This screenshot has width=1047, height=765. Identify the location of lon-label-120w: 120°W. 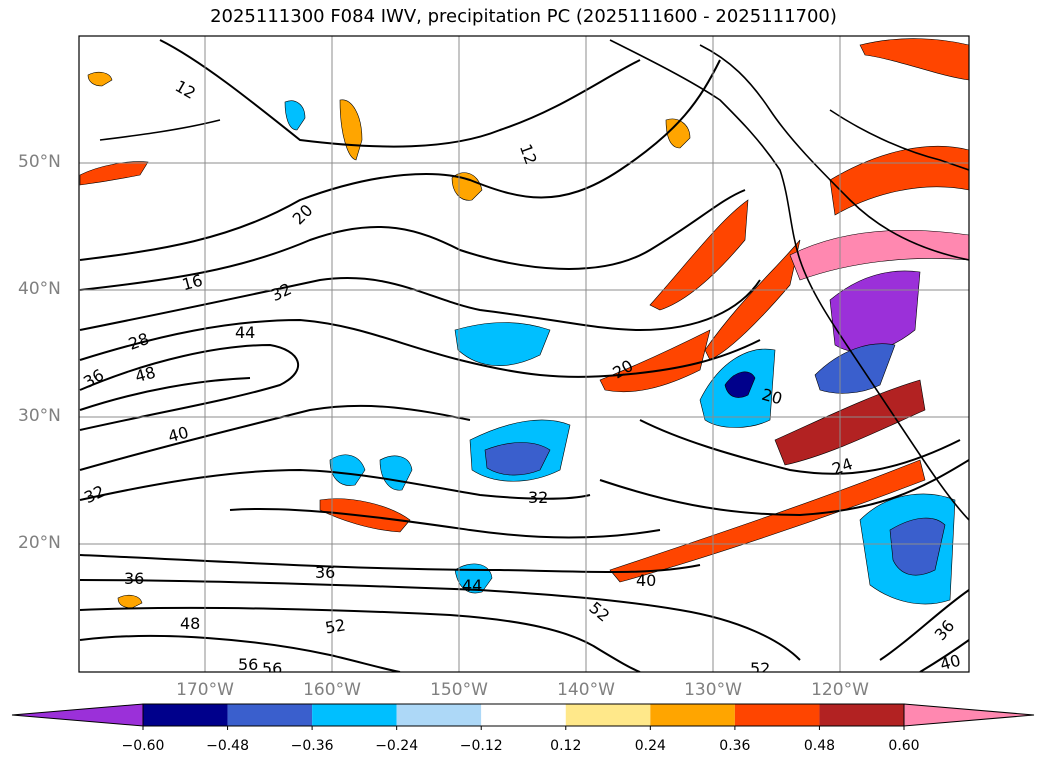
(840, 690).